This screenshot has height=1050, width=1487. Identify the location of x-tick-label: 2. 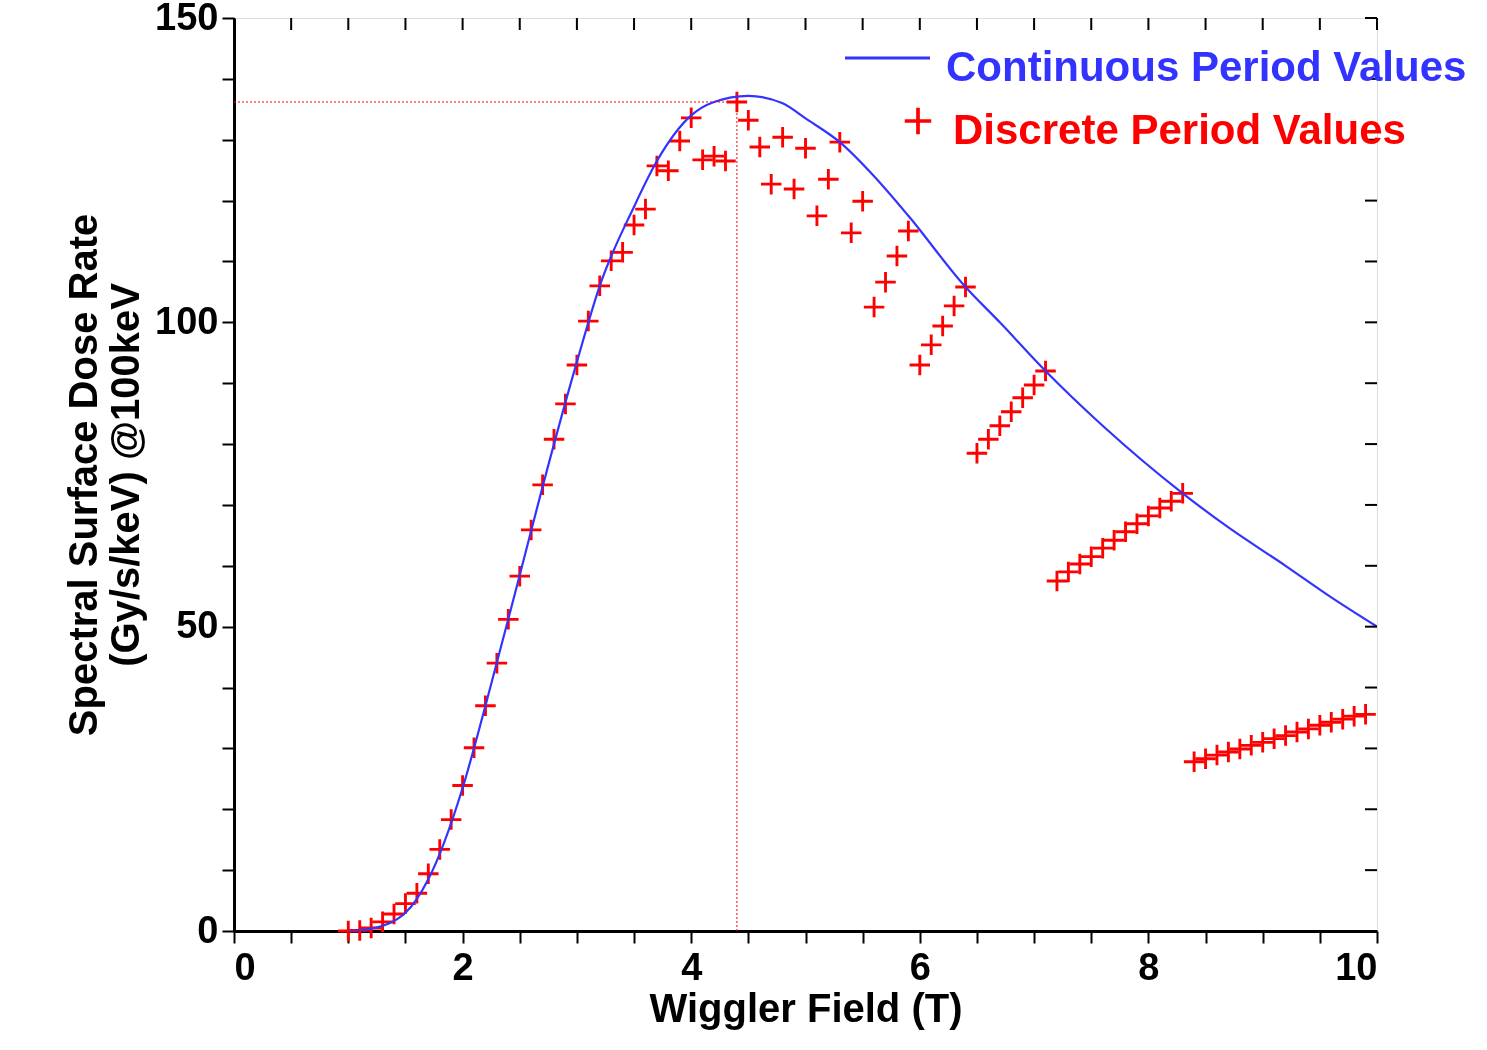
(463, 966).